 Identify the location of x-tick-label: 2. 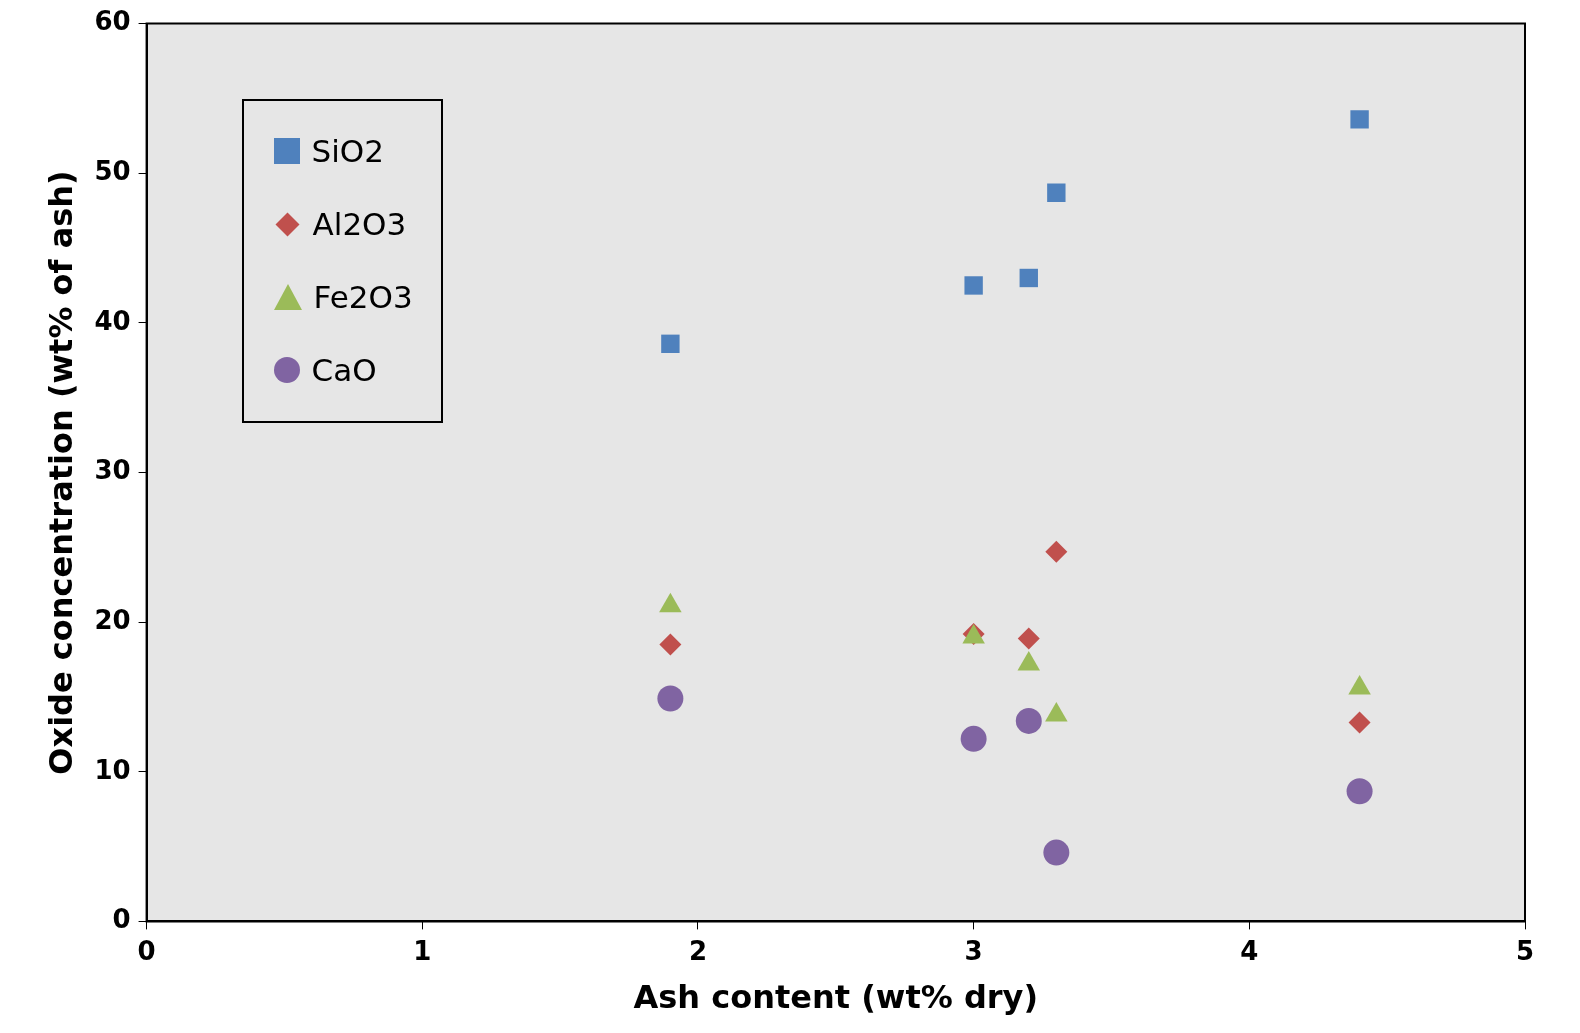
(697, 950).